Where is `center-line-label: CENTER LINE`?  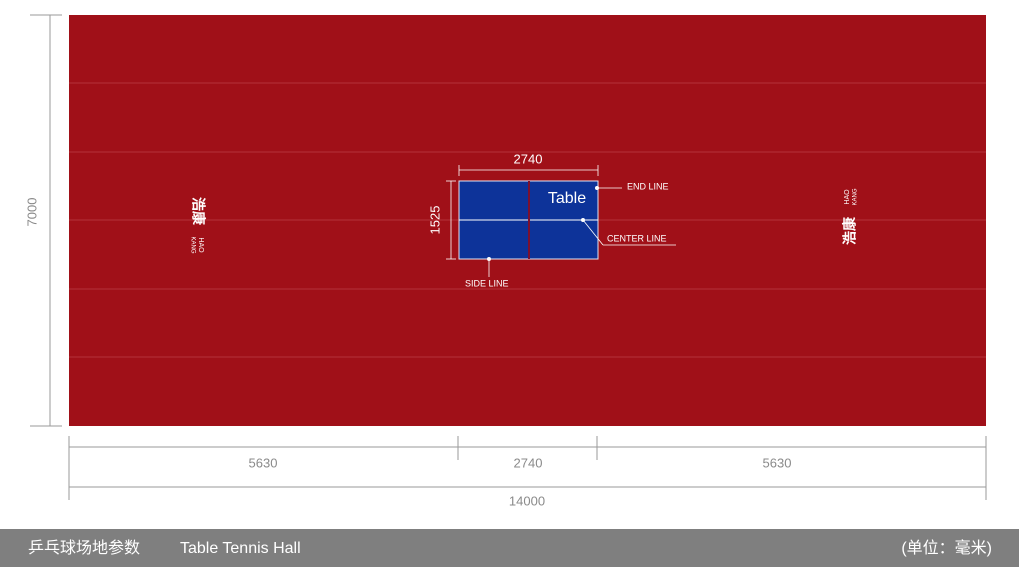
center-line-label: CENTER LINE is located at coordinates (637, 238).